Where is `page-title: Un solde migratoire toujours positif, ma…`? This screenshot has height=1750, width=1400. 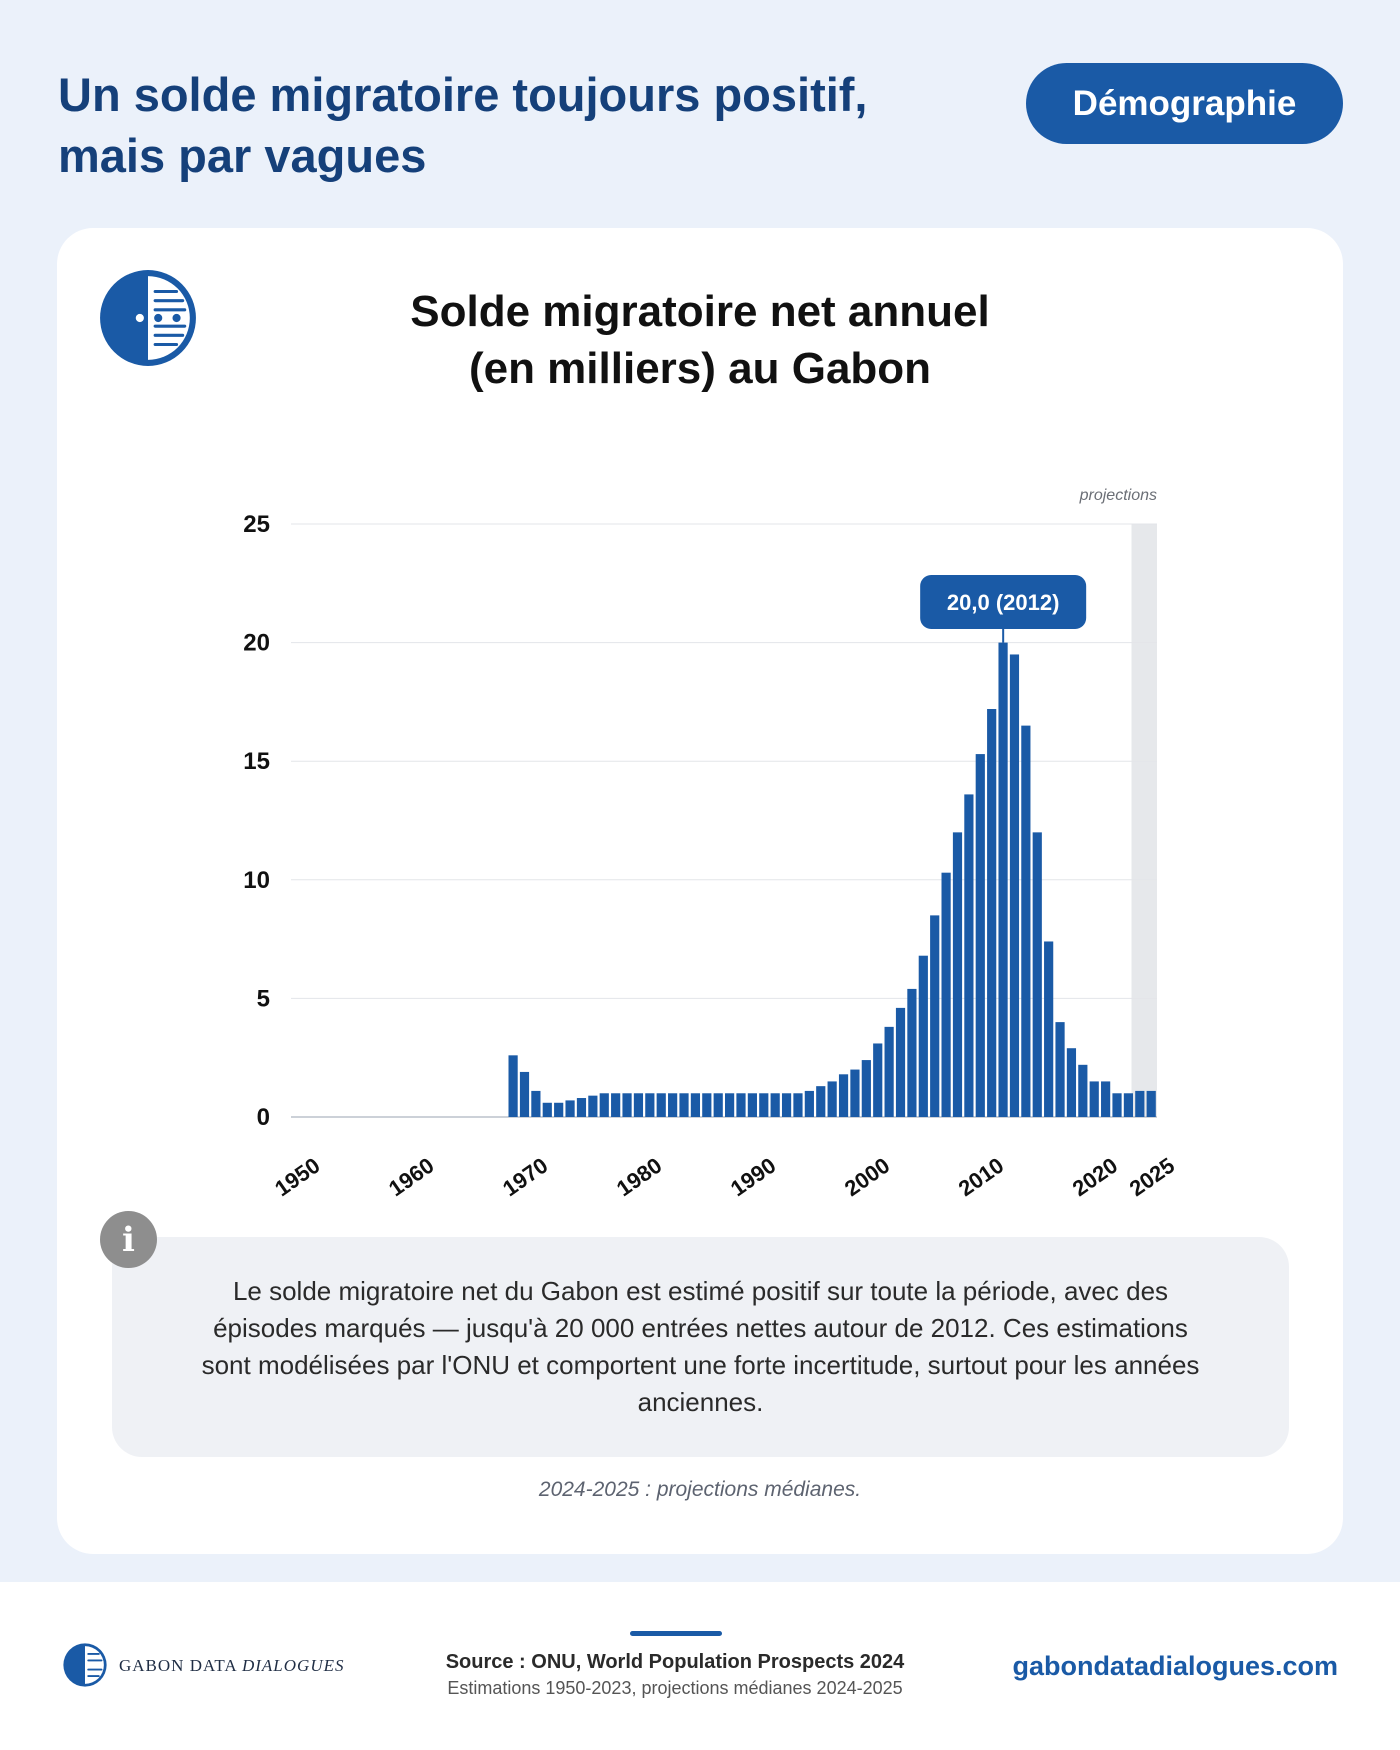 page-title: Un solde migratoire toujours positif, ma… is located at coordinates (508, 125).